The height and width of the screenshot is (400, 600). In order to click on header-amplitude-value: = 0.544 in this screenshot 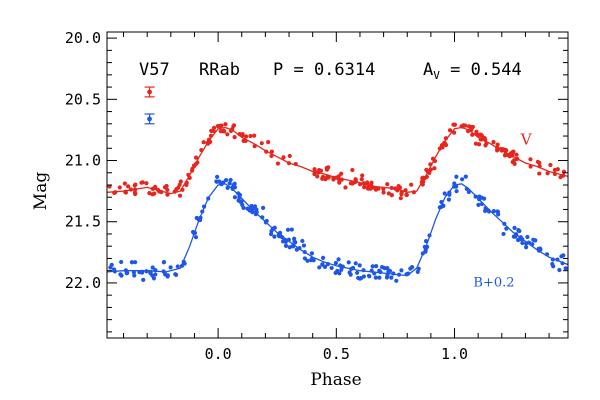, I will do `click(481, 70)`.